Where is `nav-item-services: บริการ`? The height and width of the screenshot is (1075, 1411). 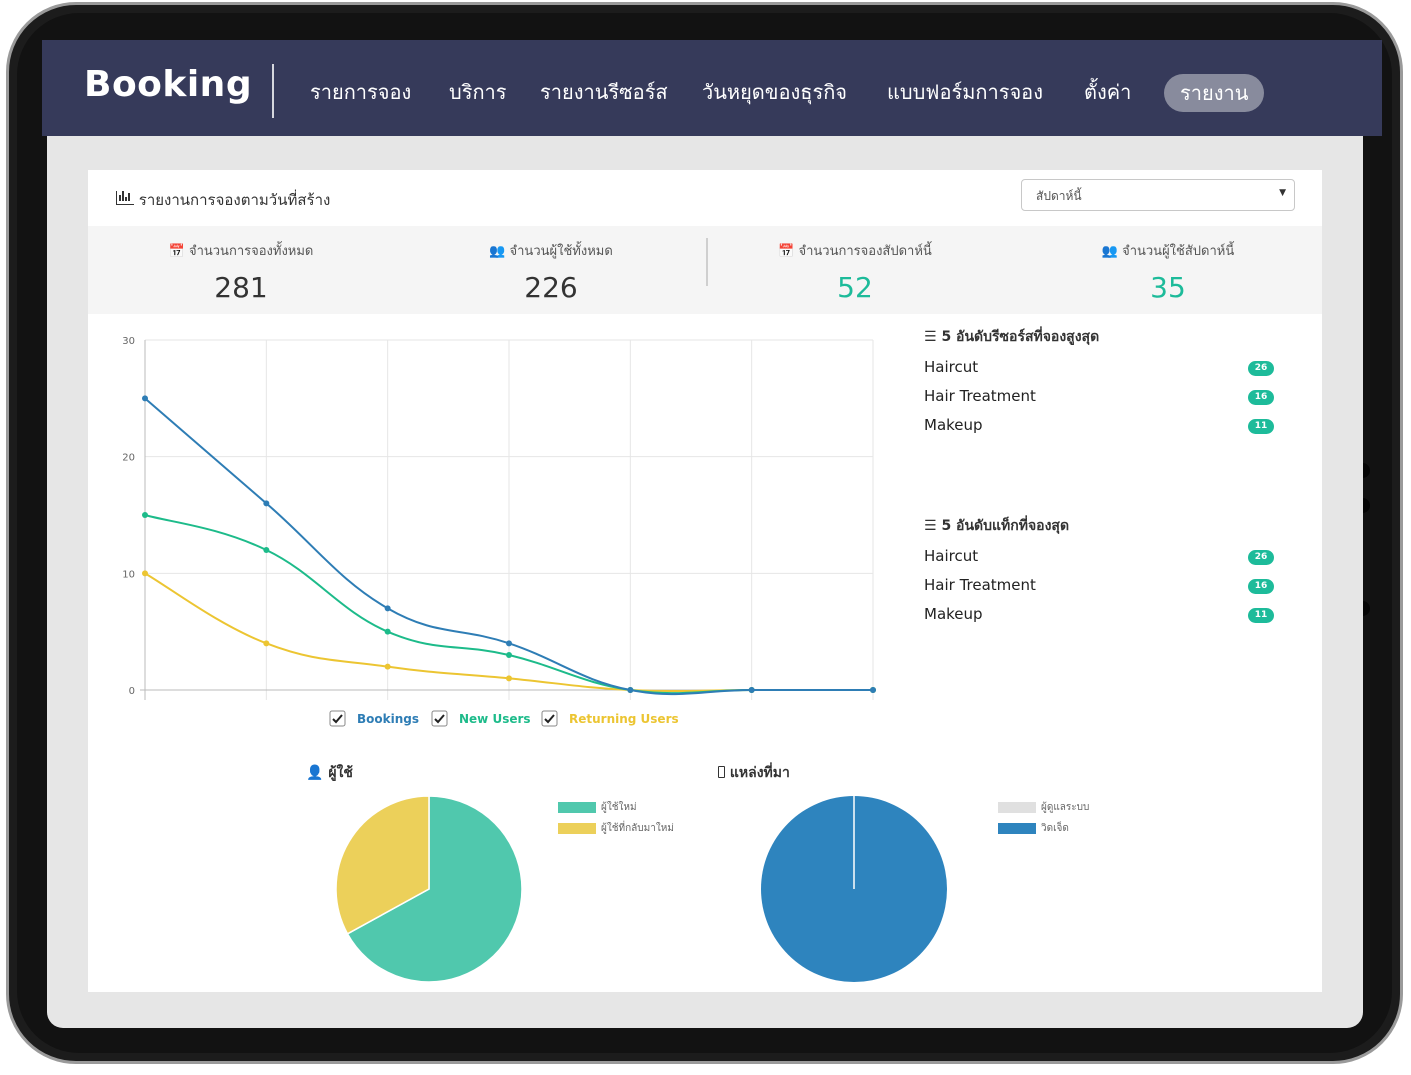
nav-item-services: บริการ is located at coordinates (478, 92).